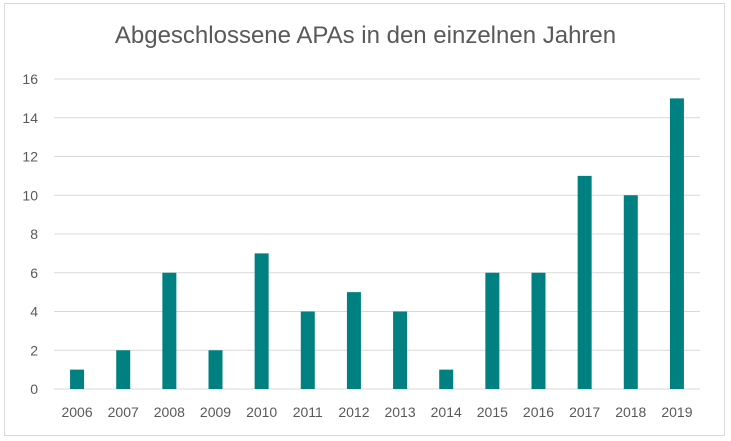  What do you see at coordinates (34, 234) in the screenshot?
I see `y-tick-label: 8` at bounding box center [34, 234].